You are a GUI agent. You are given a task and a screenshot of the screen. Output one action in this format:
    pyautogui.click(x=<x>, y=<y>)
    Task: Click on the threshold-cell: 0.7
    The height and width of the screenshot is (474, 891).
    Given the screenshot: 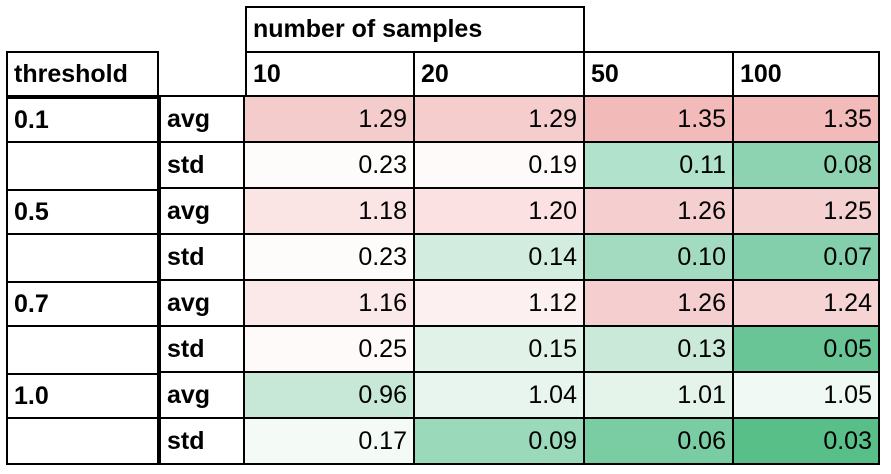 What is the action you would take?
    pyautogui.click(x=82, y=304)
    